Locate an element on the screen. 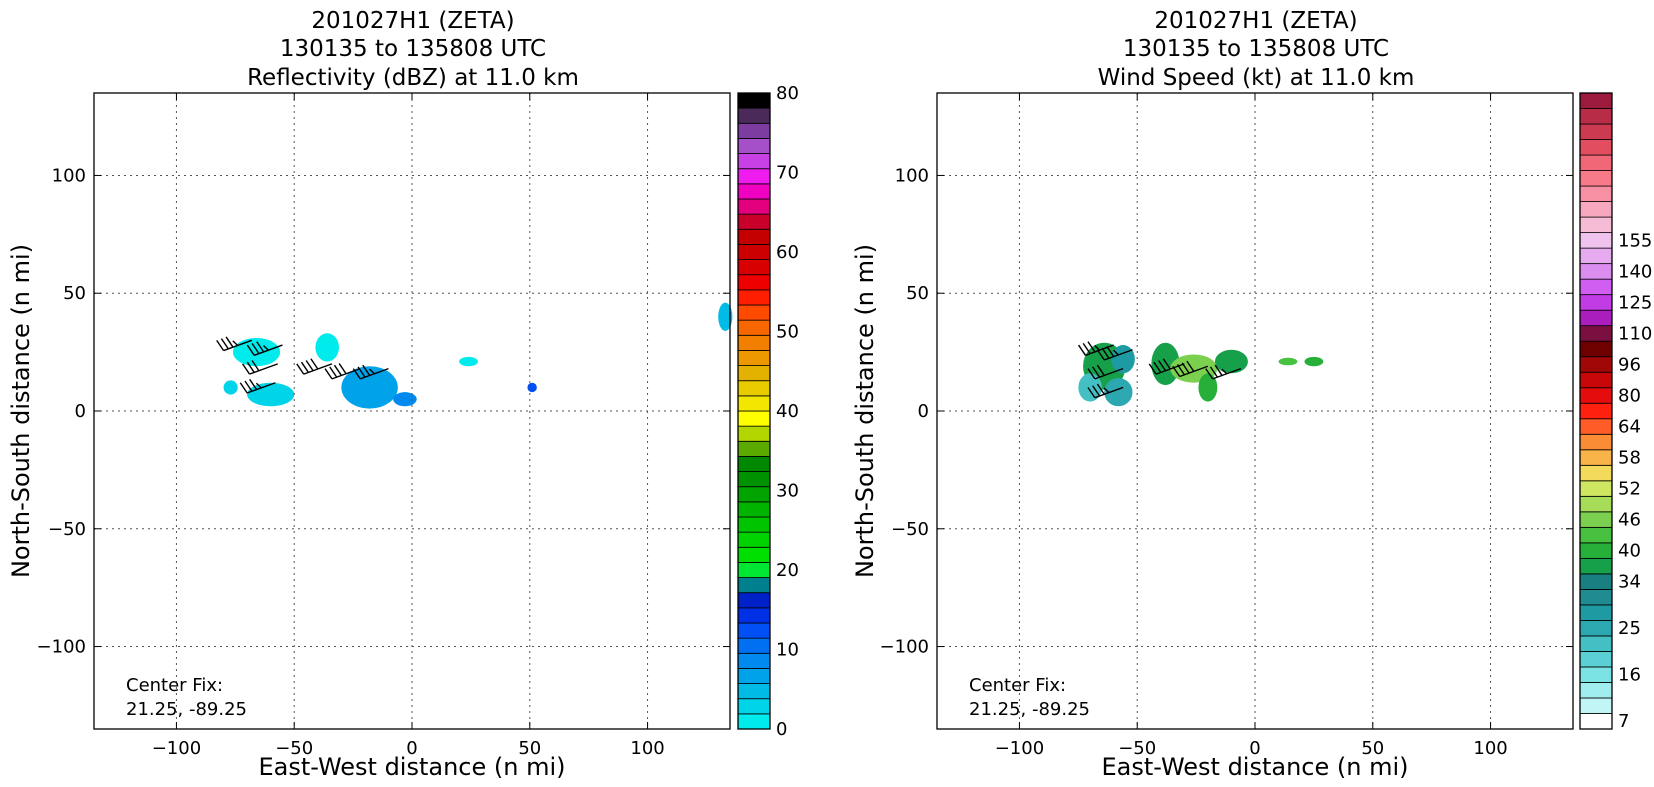 Image resolution: width=1654 pixels, height=787 pixels. colorbar-tick-label: 60 is located at coordinates (787, 252).